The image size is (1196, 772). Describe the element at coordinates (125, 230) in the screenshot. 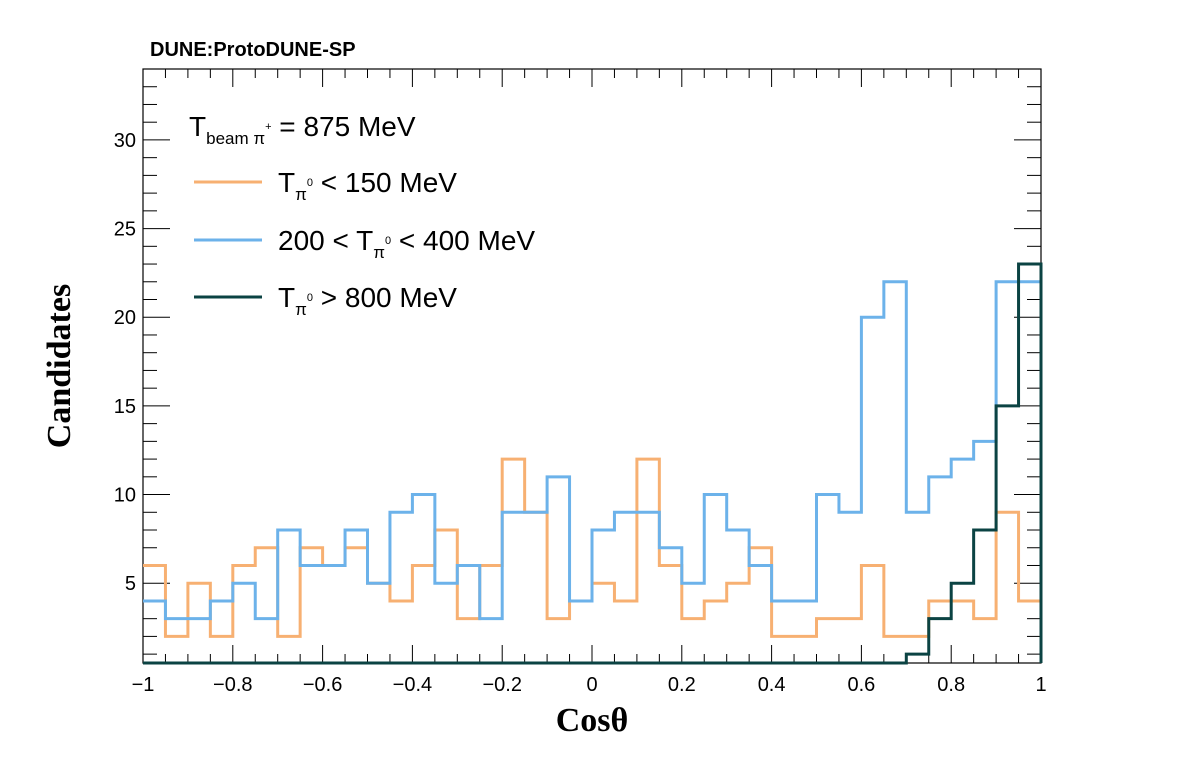

I see `y-tick-label: 25` at that location.